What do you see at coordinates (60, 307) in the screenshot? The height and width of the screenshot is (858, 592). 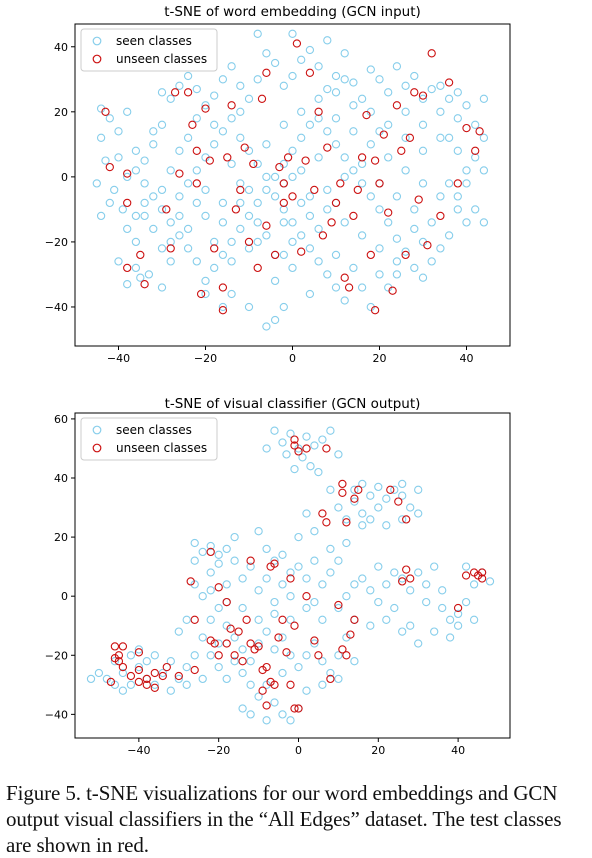 I see `y-tick: −40` at bounding box center [60, 307].